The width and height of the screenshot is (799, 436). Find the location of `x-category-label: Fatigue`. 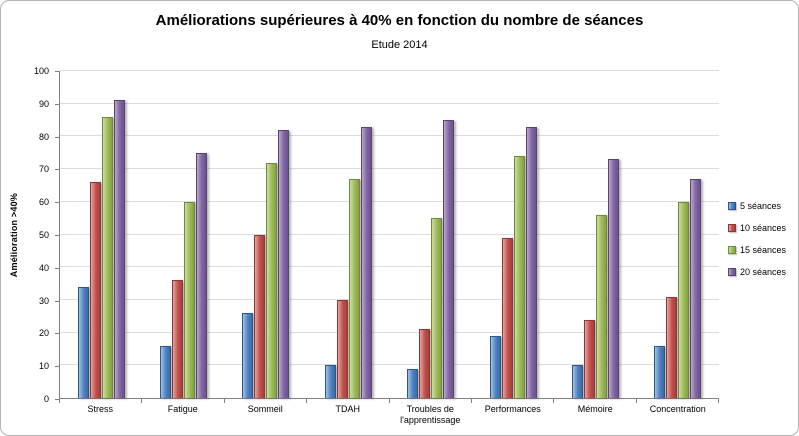

x-category-label: Fatigue is located at coordinates (182, 409).